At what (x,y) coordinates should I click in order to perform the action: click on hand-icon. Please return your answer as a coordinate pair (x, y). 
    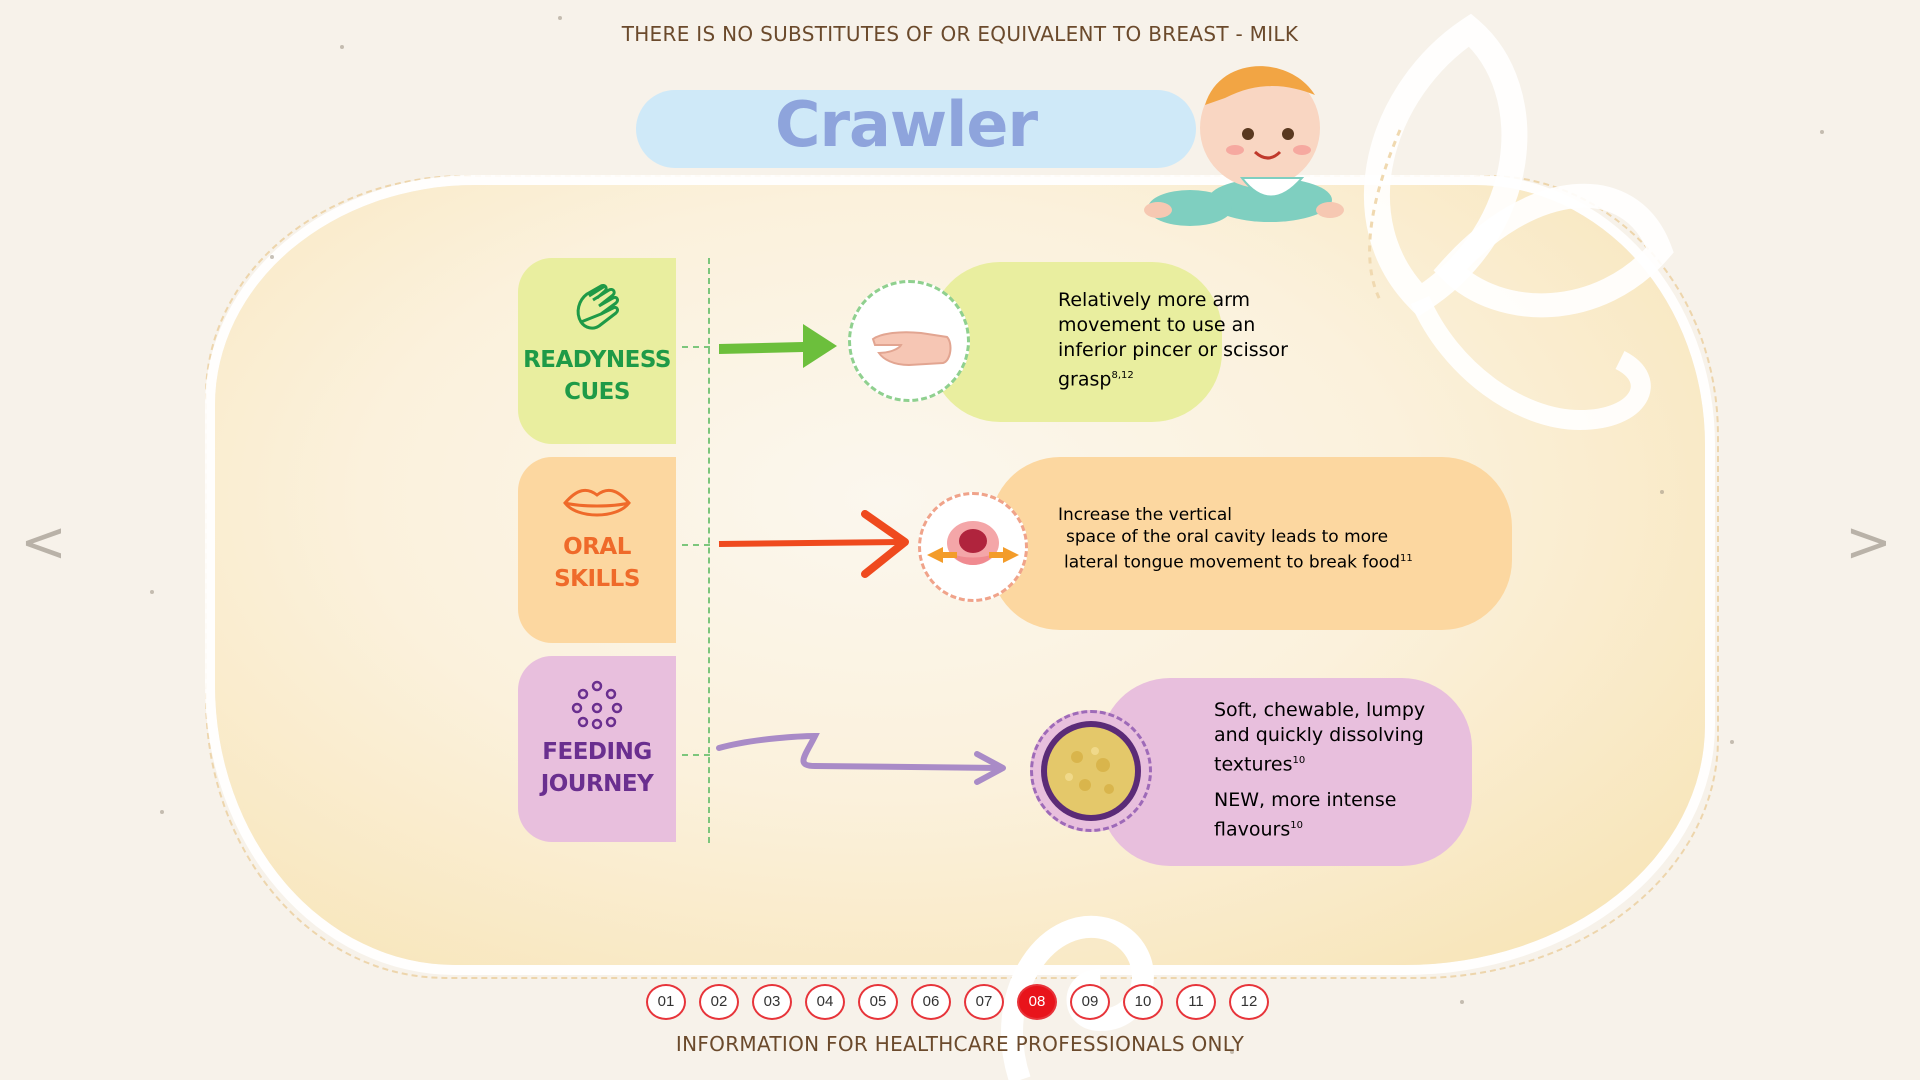
    Looking at the image, I should click on (597, 307).